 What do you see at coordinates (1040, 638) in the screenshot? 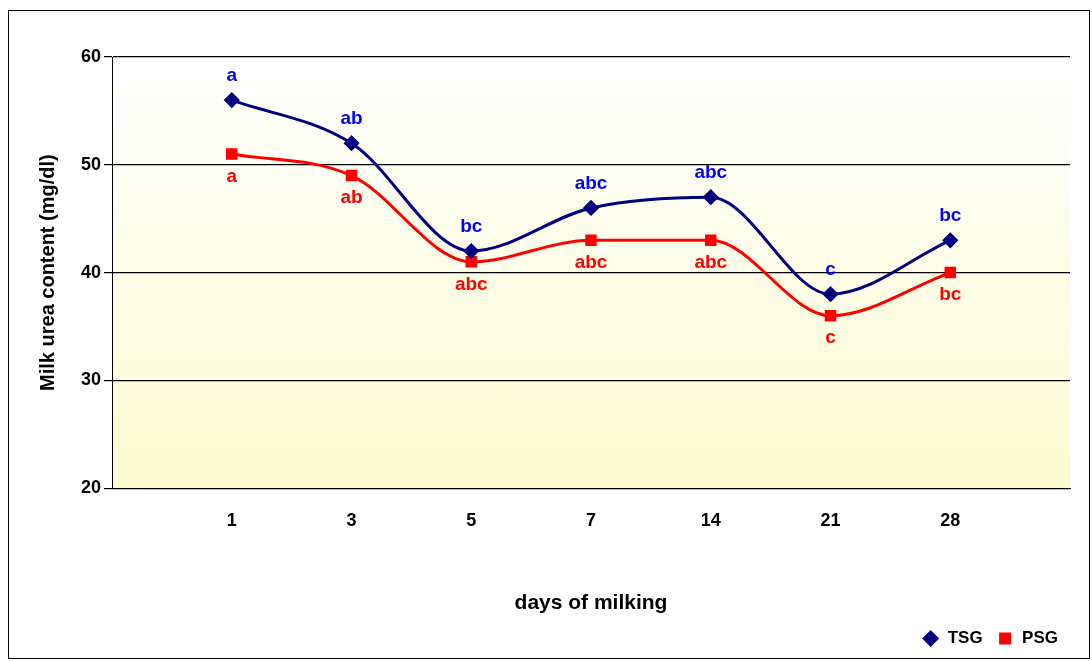
I see `legend-label: PSG` at bounding box center [1040, 638].